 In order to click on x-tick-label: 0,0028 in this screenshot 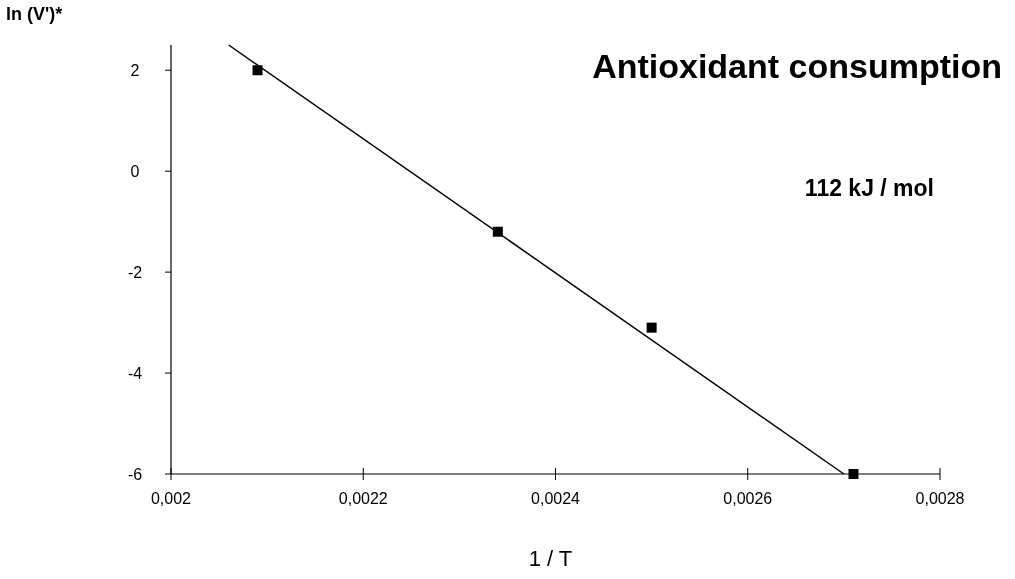, I will do `click(940, 498)`.